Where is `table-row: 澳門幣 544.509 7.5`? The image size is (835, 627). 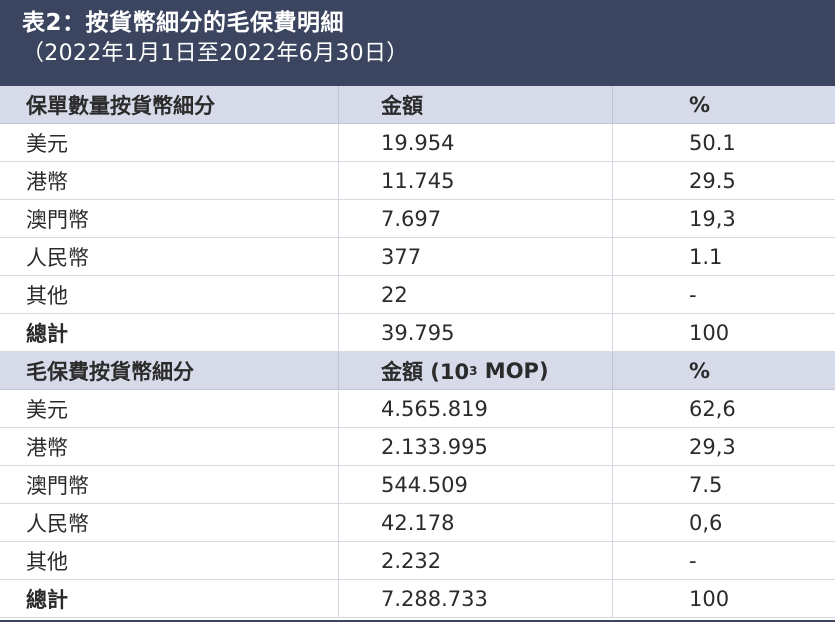 table-row: 澳門幣 544.509 7.5 is located at coordinates (417, 485).